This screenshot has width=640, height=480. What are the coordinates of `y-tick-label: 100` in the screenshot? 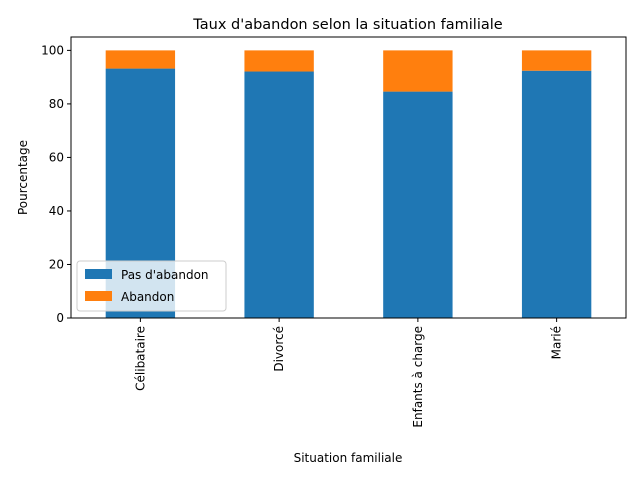 It's located at (52, 50).